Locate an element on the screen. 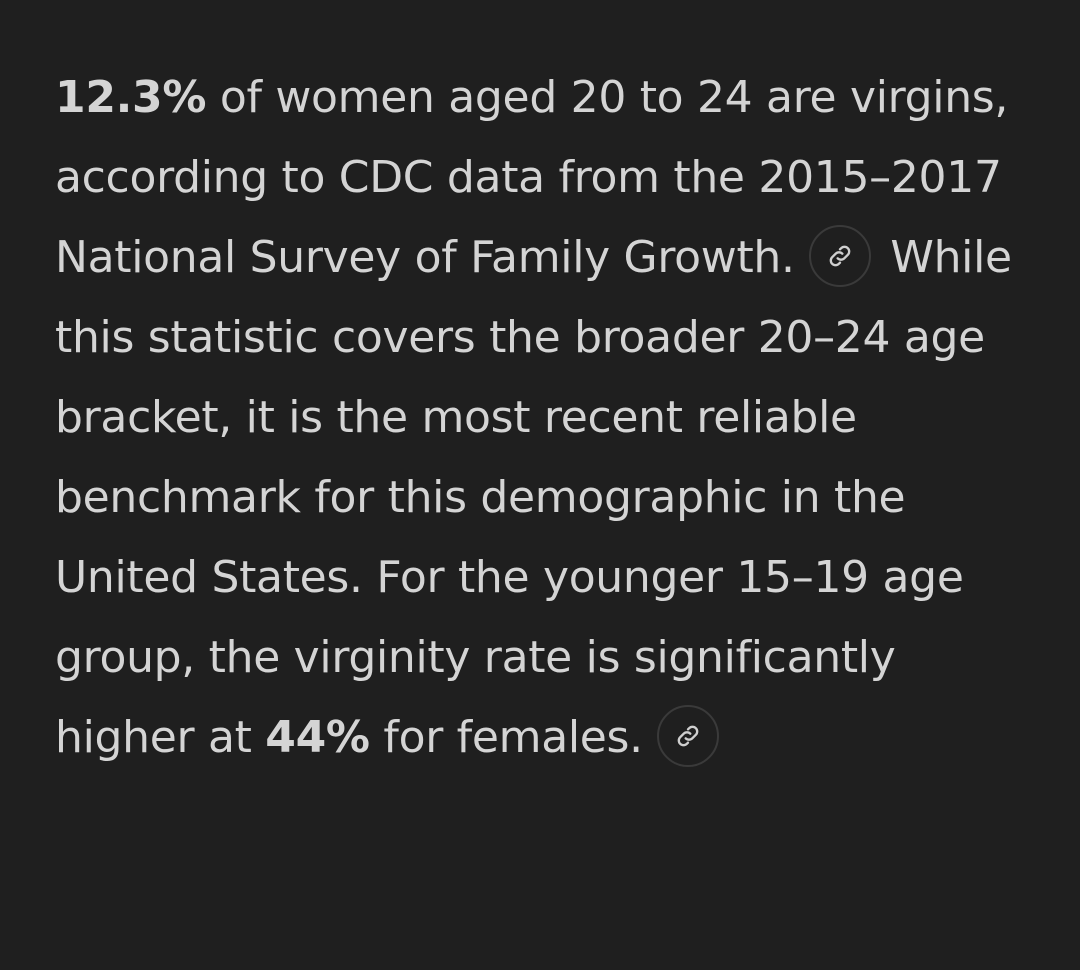 The height and width of the screenshot is (970, 1080). text-segment: 12.3% is located at coordinates (131, 97).